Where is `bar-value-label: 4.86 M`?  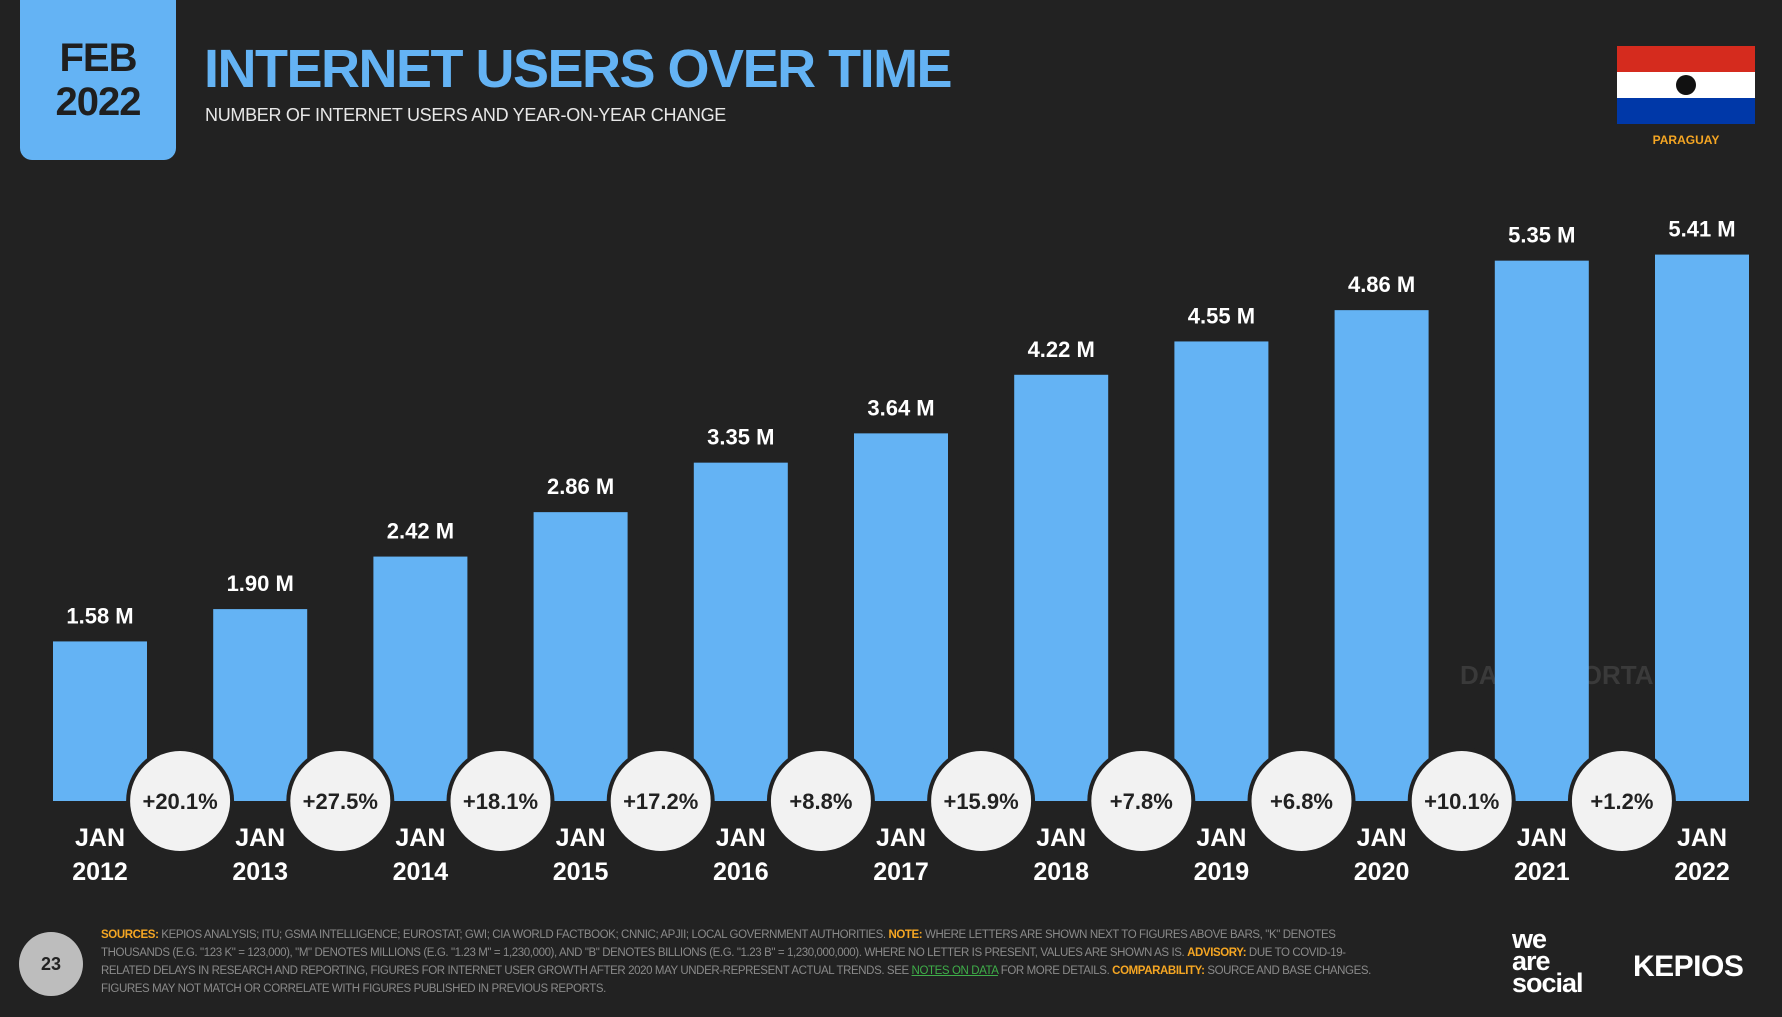
bar-value-label: 4.86 M is located at coordinates (1381, 284).